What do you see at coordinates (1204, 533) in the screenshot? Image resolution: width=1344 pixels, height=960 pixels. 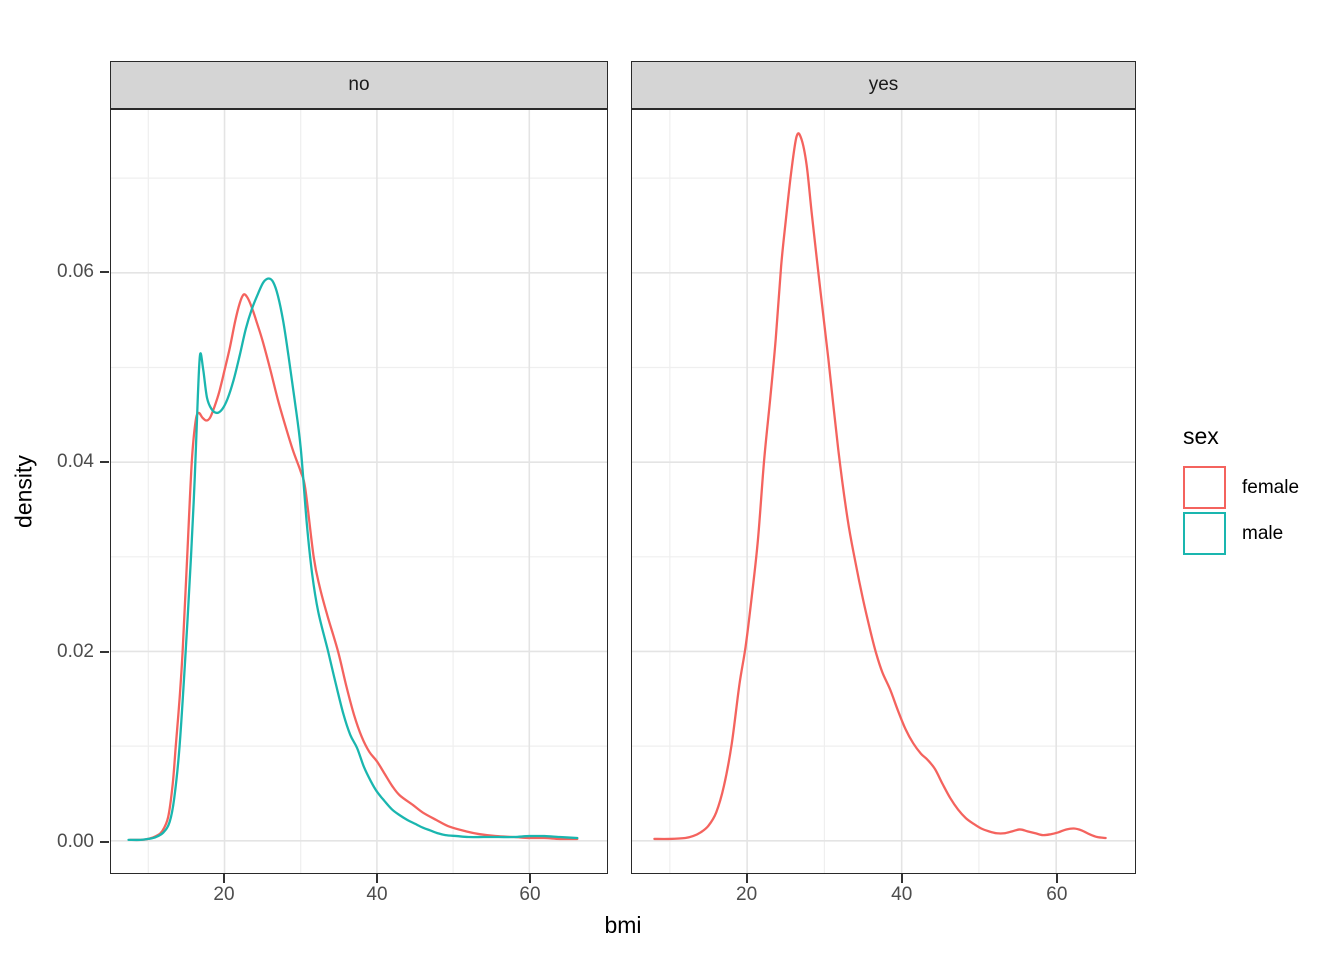 I see `legend-key-male-swatch` at bounding box center [1204, 533].